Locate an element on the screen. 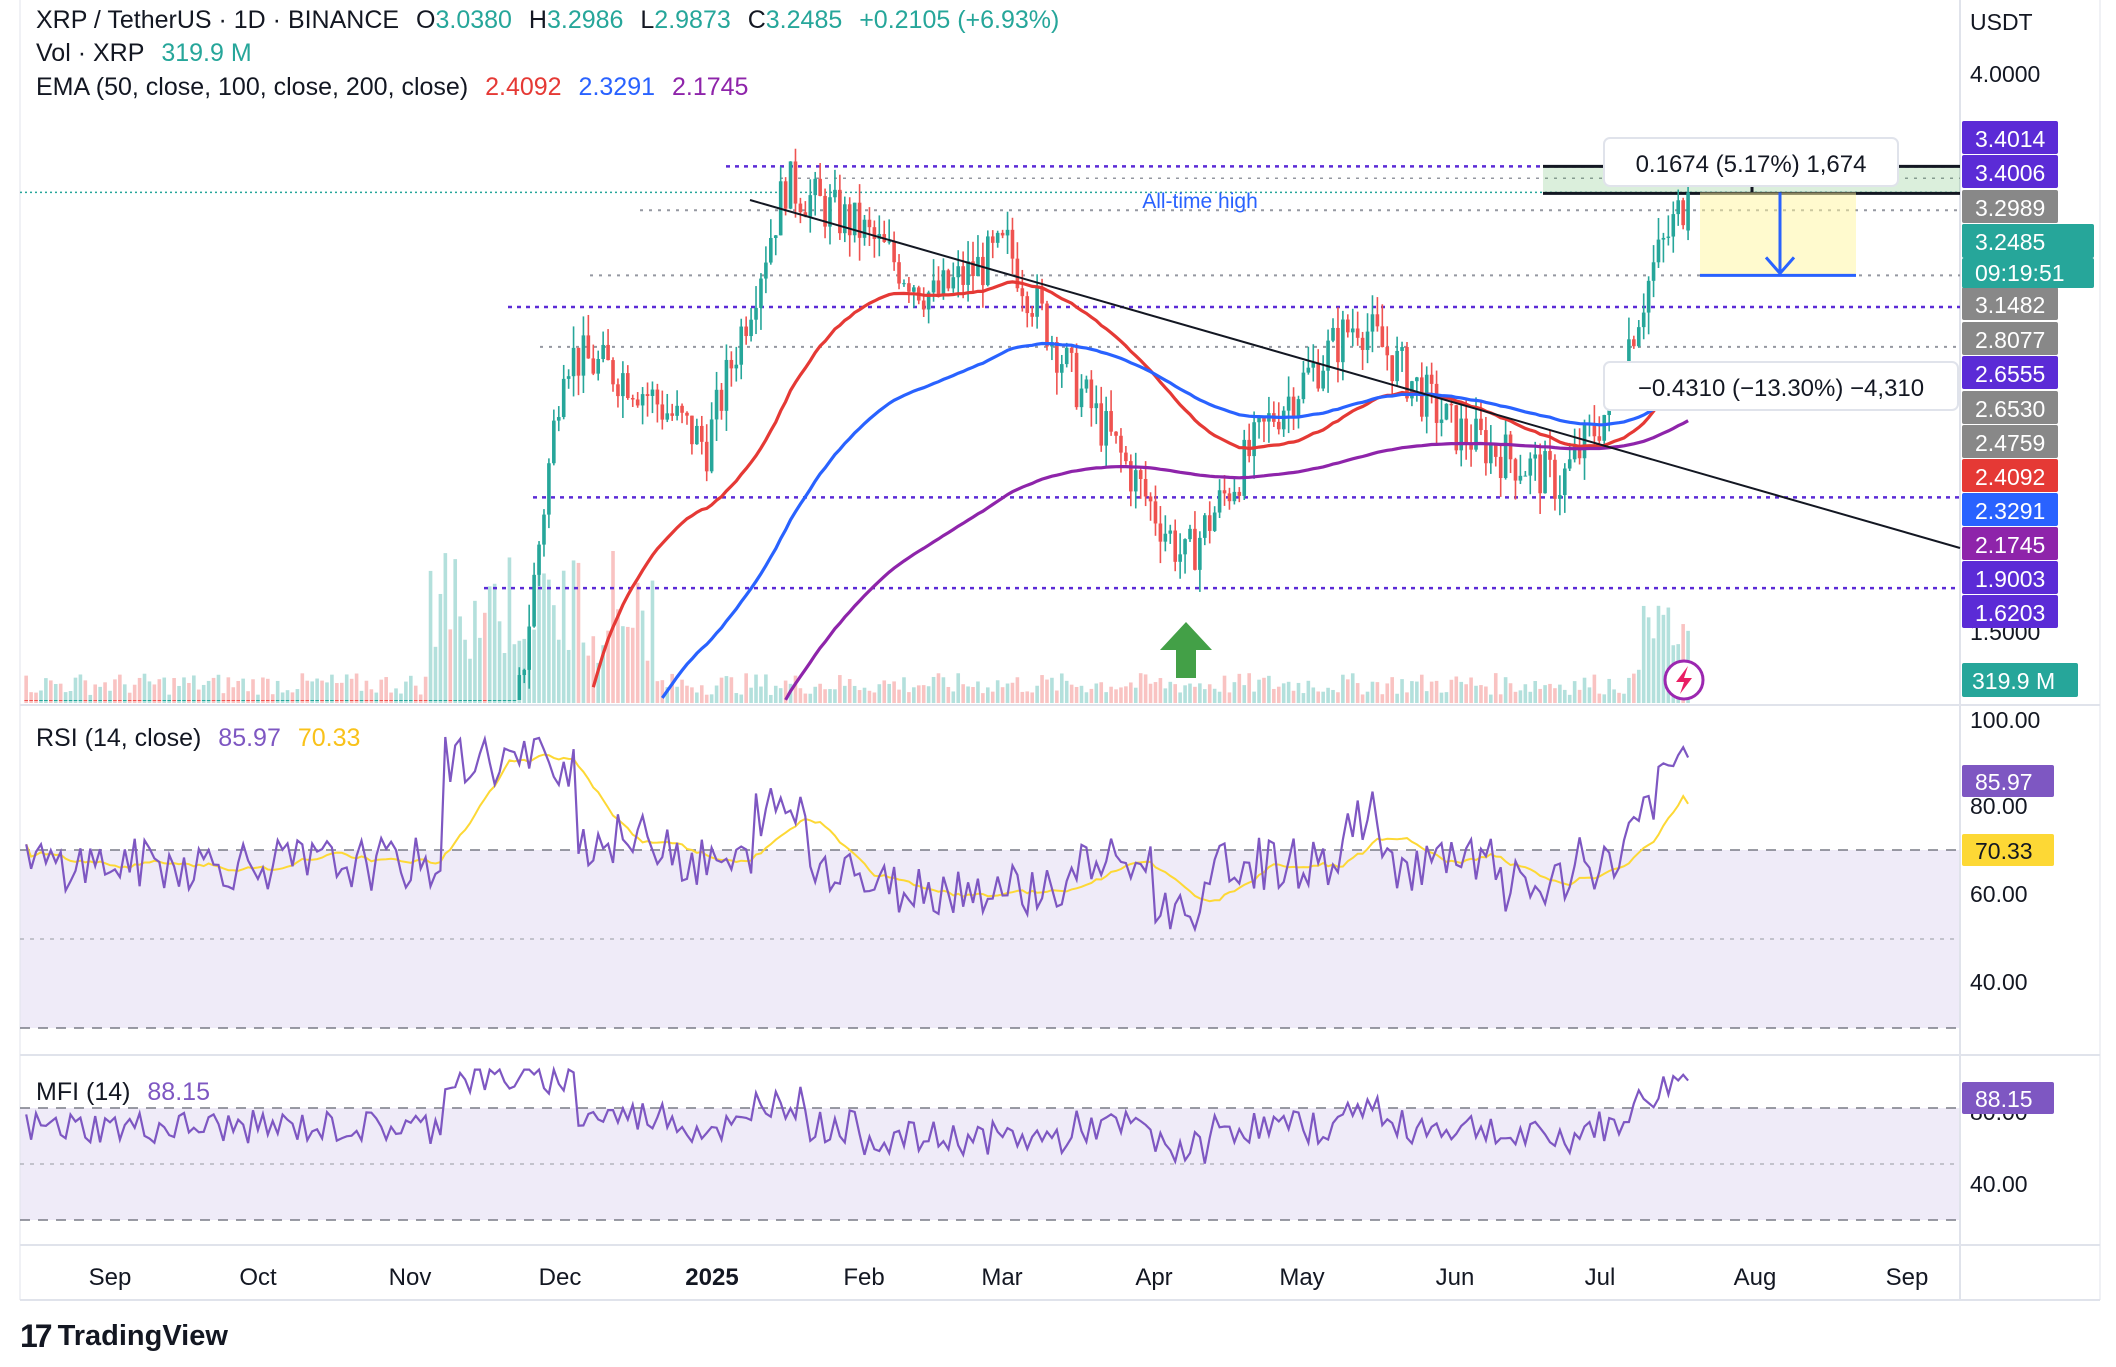 This screenshot has width=2116, height=1367. time-tick: Jul is located at coordinates (1600, 1277).